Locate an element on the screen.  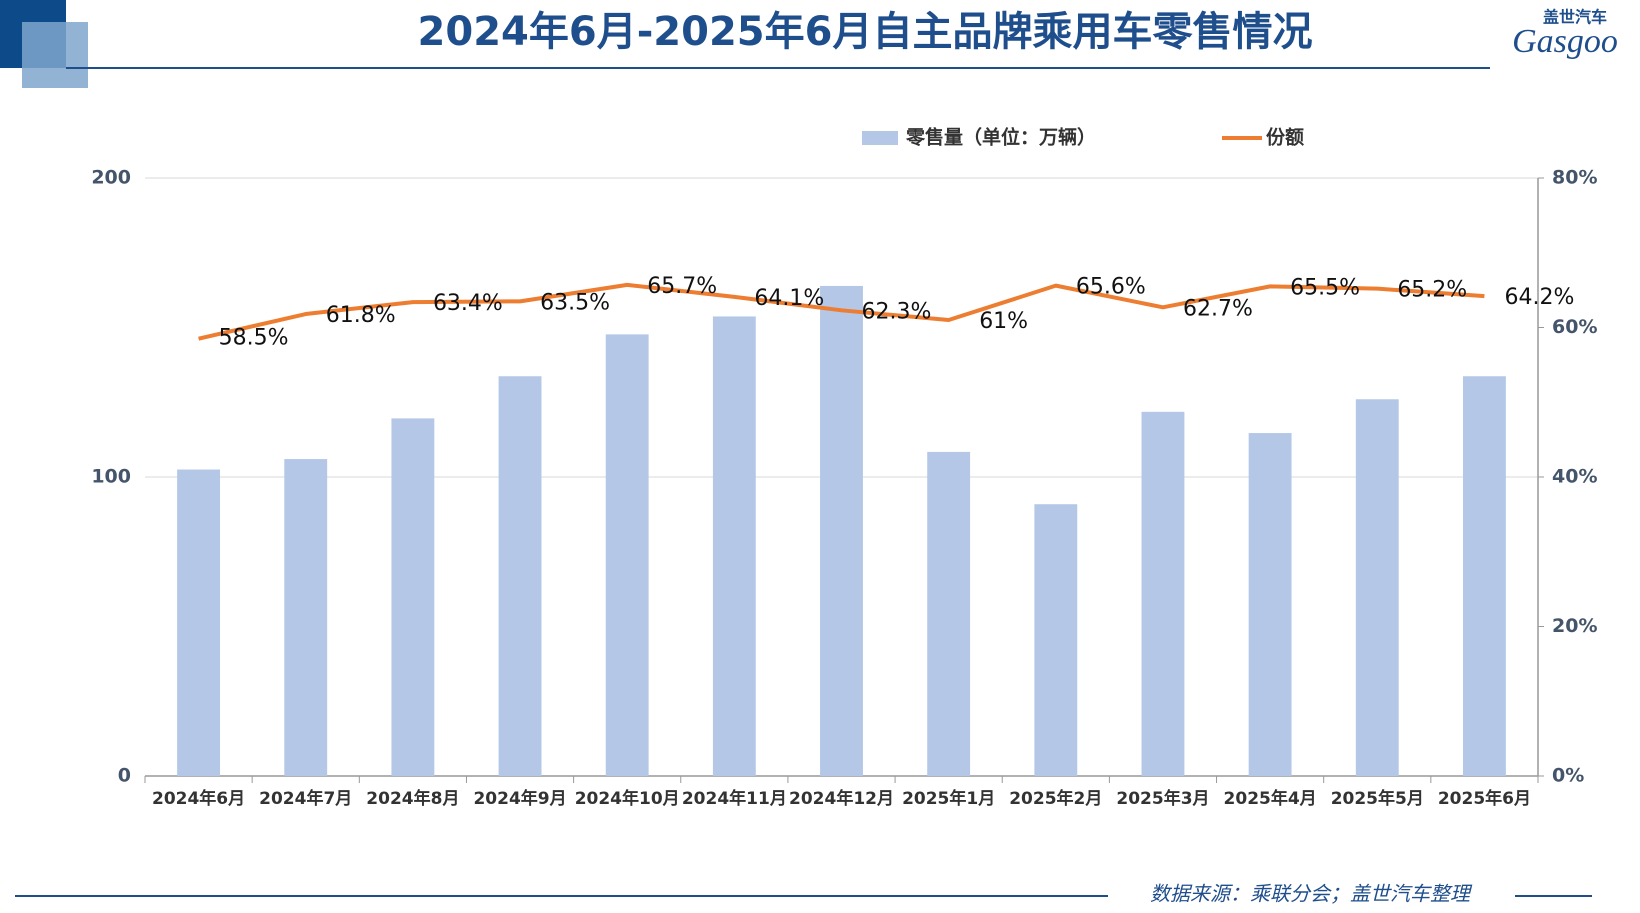
y-tick-label: 100 is located at coordinates (111, 477).